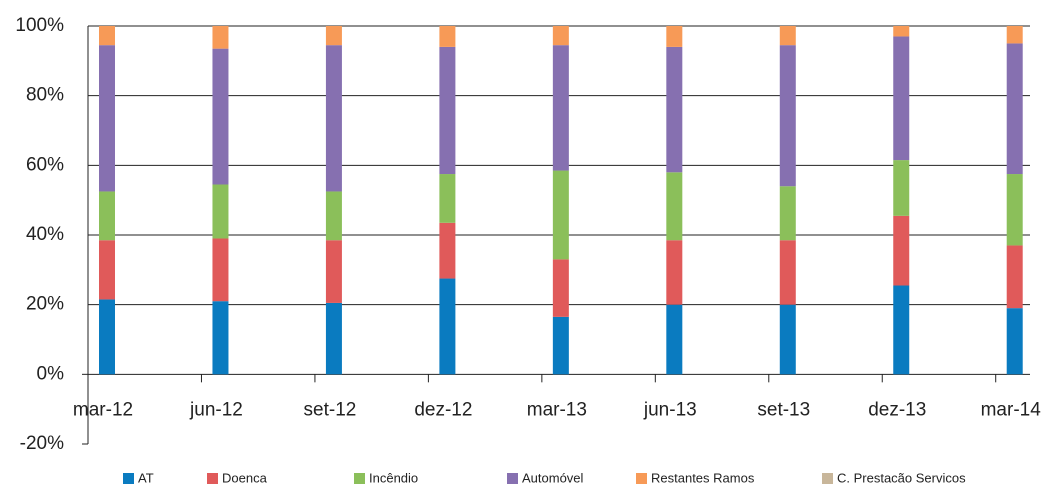 The image size is (1048, 486). I want to click on y-tick-label: 40%, so click(45, 234).